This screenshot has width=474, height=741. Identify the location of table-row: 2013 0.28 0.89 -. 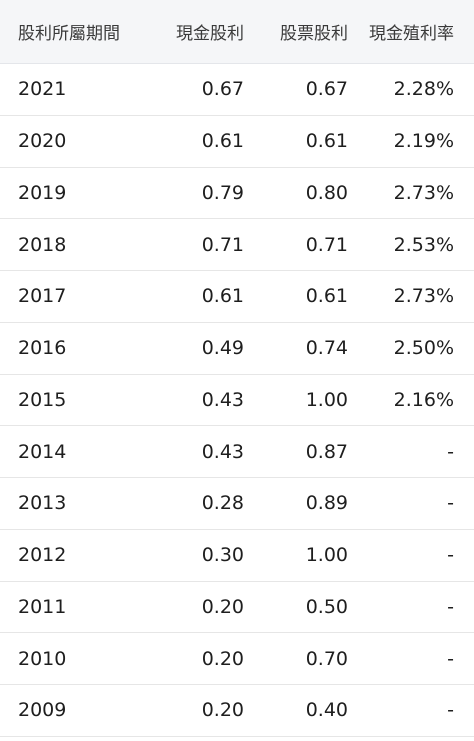
(237, 504).